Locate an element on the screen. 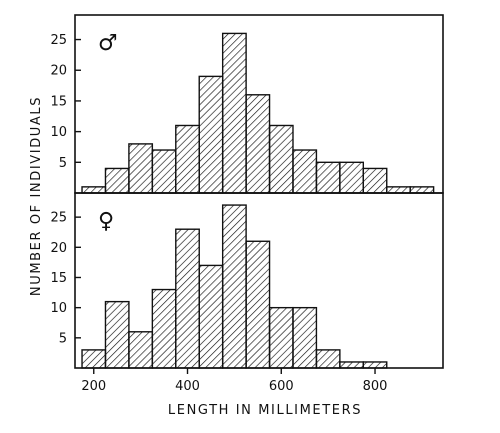  x-axis: 200 400 600 800 is located at coordinates (234, 381).